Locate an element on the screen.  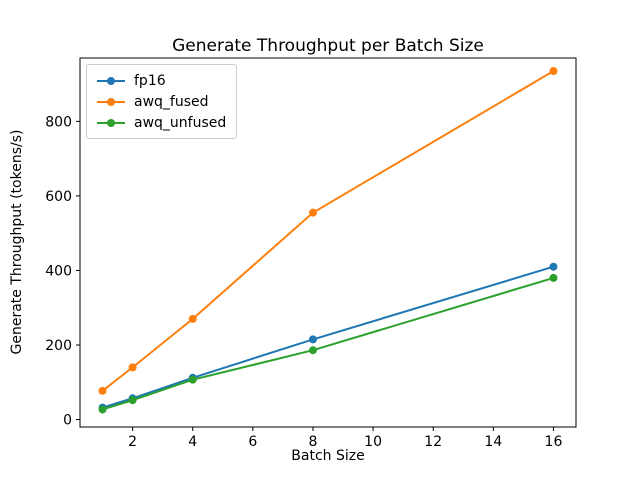
x-tick-label: 4 is located at coordinates (192, 442).